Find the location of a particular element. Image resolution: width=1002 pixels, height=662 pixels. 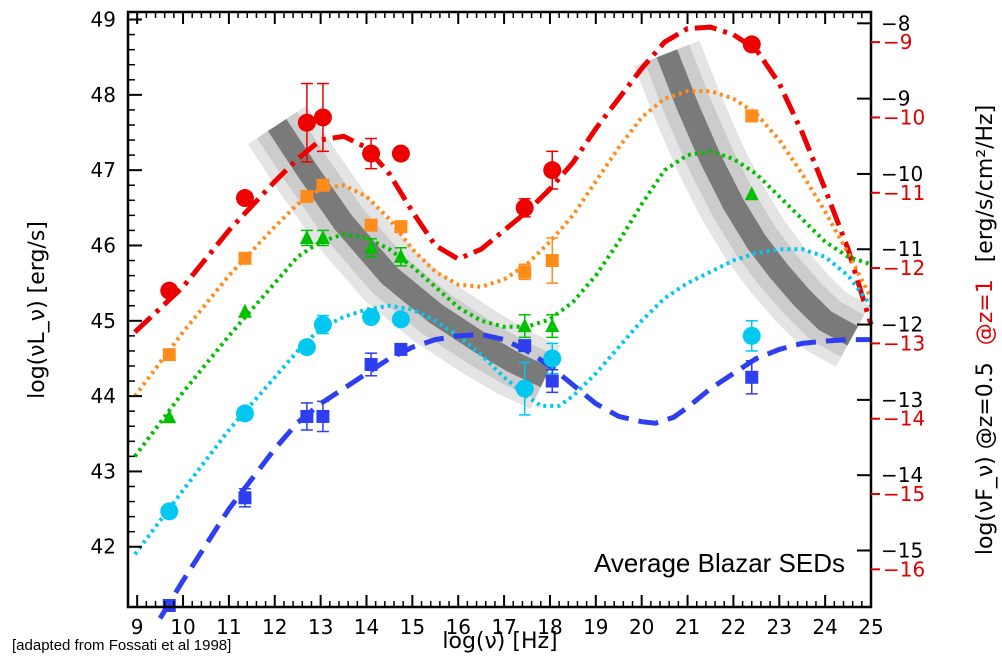

right-tick-label-black: −15 is located at coordinates (902, 551).